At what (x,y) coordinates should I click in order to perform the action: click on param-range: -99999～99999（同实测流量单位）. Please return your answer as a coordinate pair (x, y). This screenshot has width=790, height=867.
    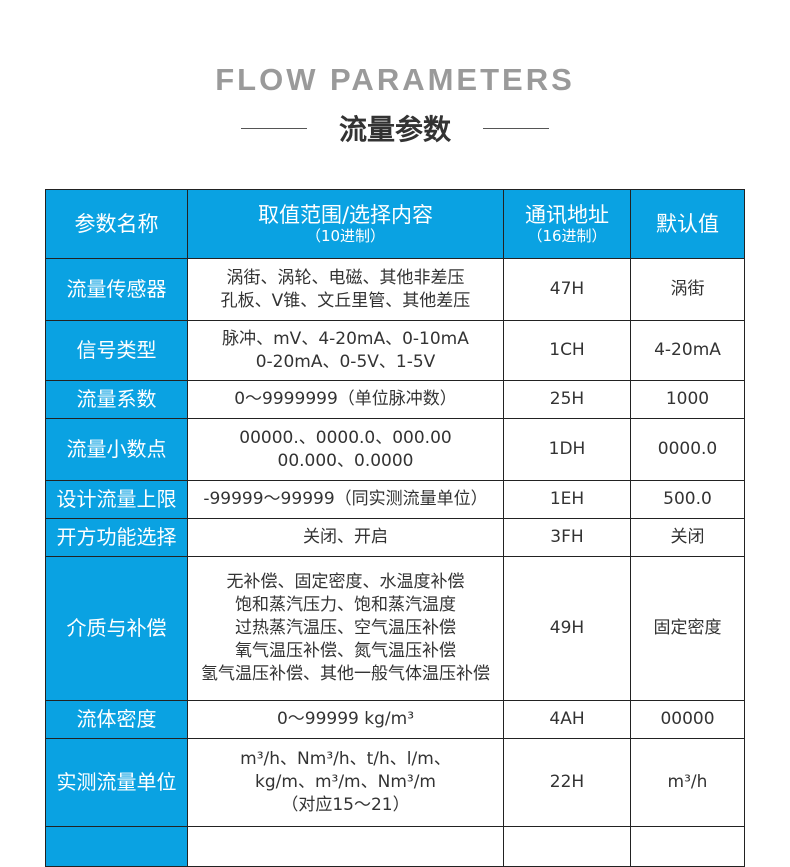
    Looking at the image, I should click on (345, 499).